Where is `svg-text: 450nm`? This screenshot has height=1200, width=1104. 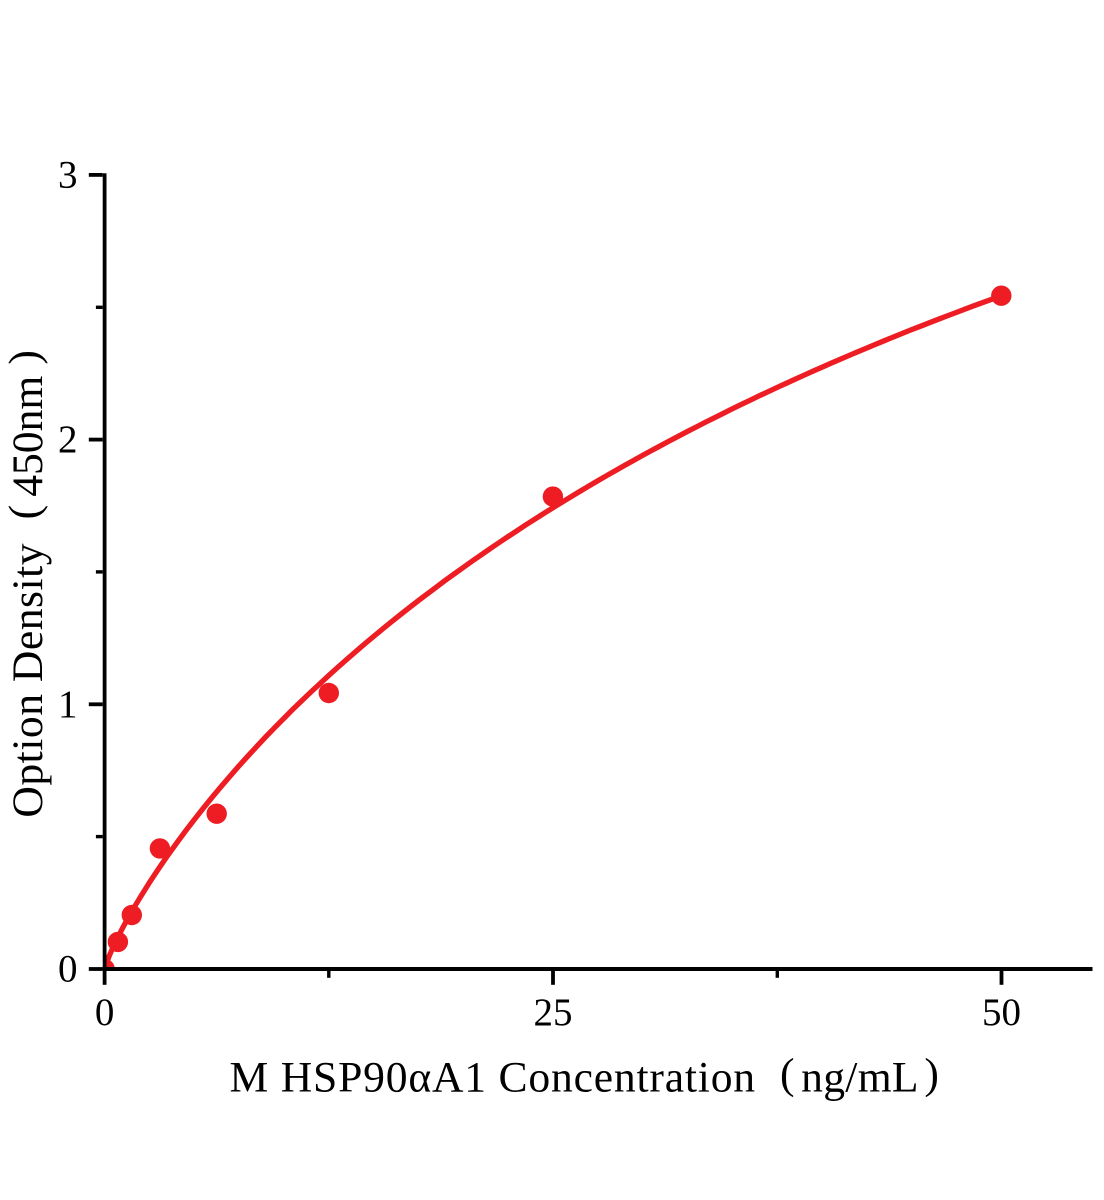 svg-text: 450nm is located at coordinates (28, 436).